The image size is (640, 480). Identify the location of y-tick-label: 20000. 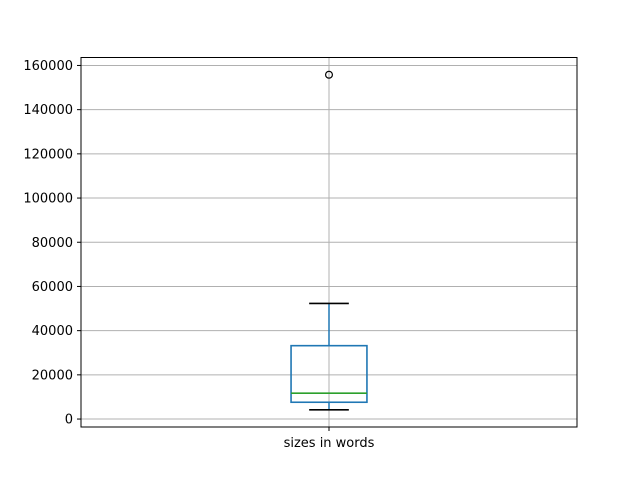
(52, 375).